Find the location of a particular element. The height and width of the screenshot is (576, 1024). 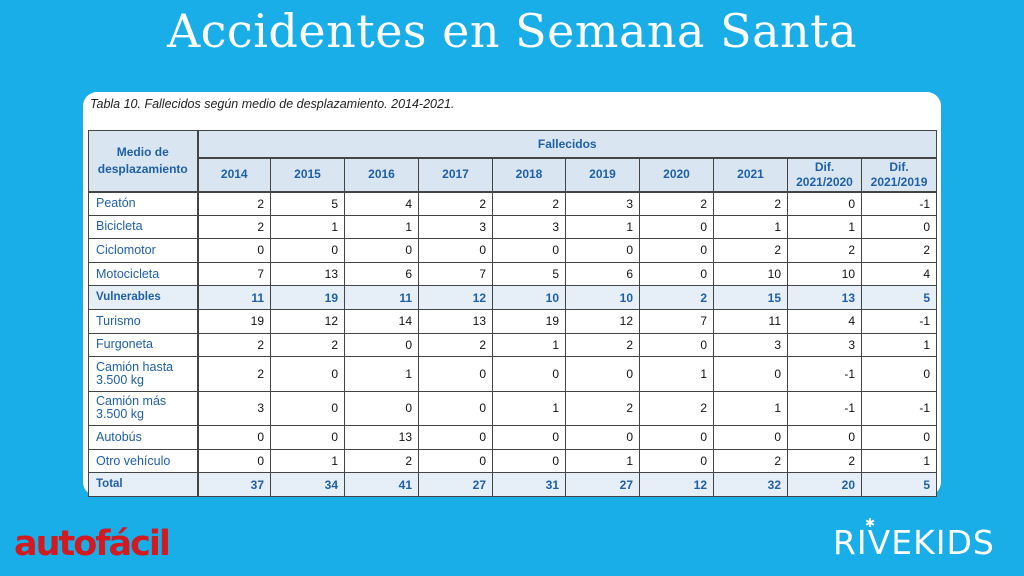

table-row: Furgoneta 2 2 0 2 1 2 0 3 3 1 is located at coordinates (513, 345).